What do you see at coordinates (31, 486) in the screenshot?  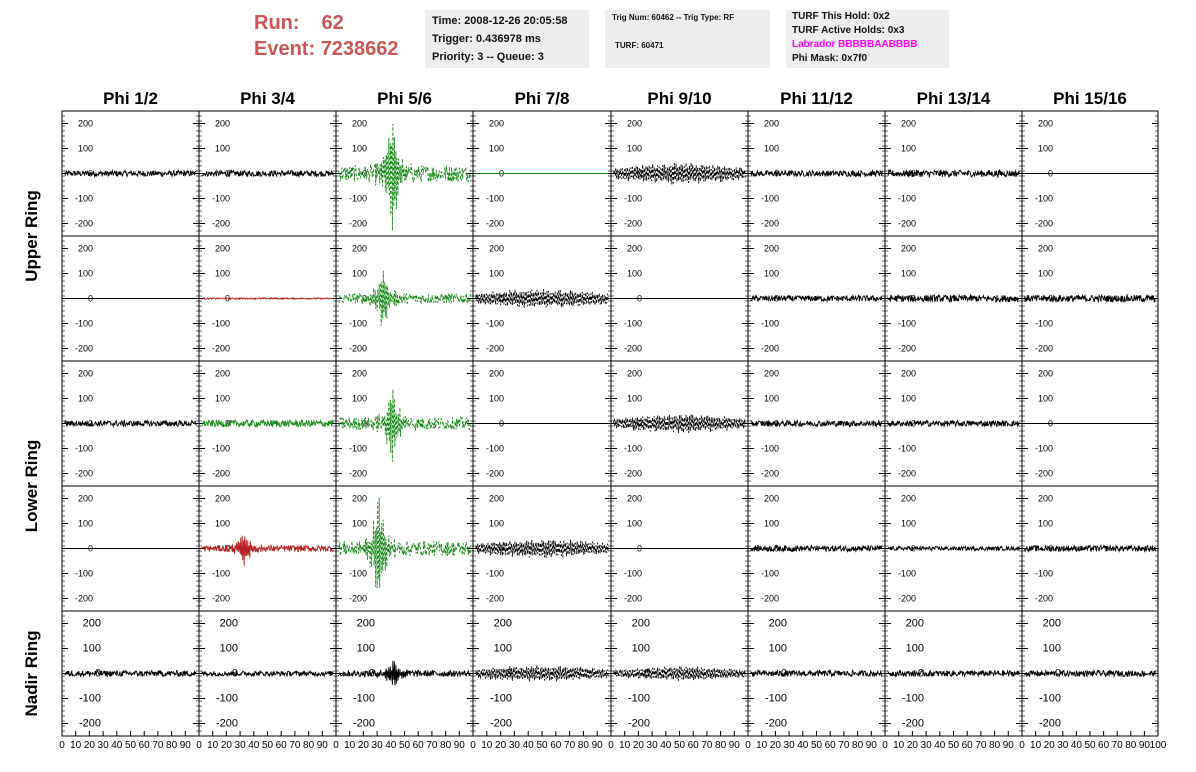 I see `ring-label: Lower Ring` at bounding box center [31, 486].